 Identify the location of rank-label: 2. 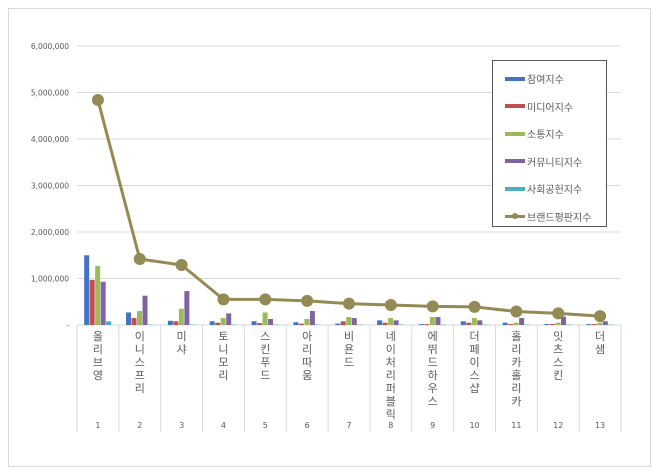
(139, 425).